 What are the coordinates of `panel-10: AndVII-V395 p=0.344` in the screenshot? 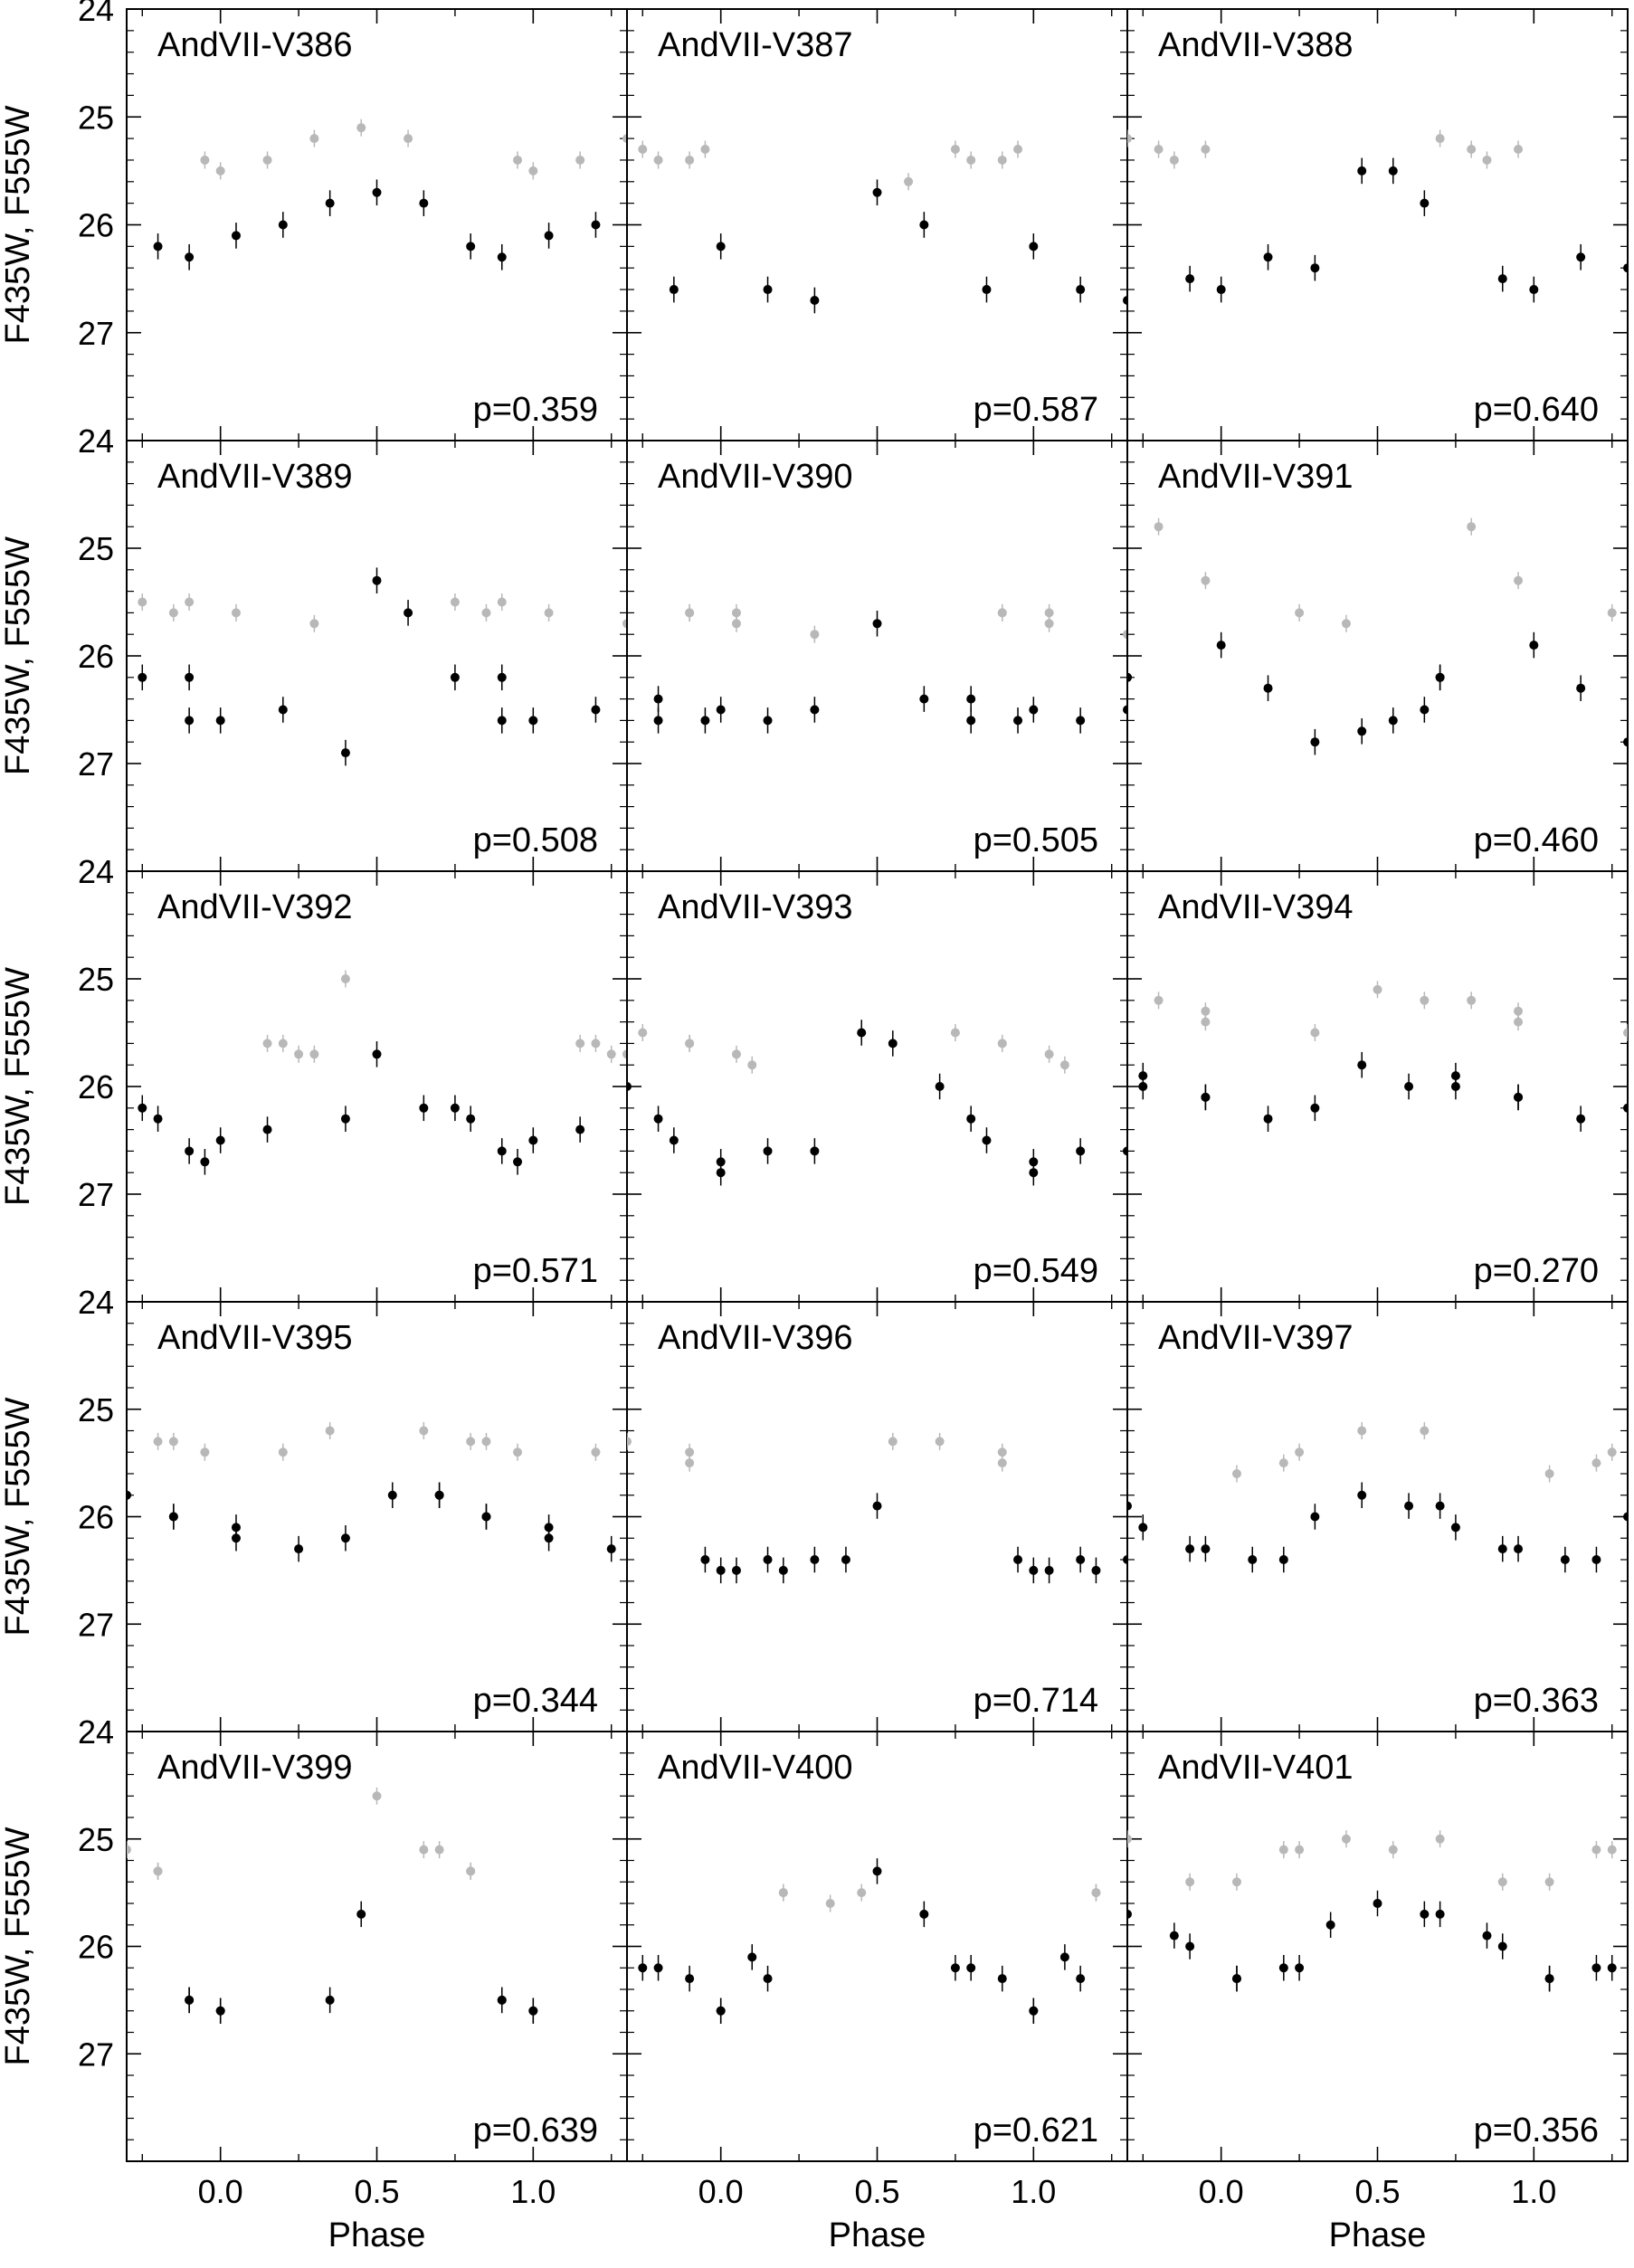 It's located at (377, 1516).